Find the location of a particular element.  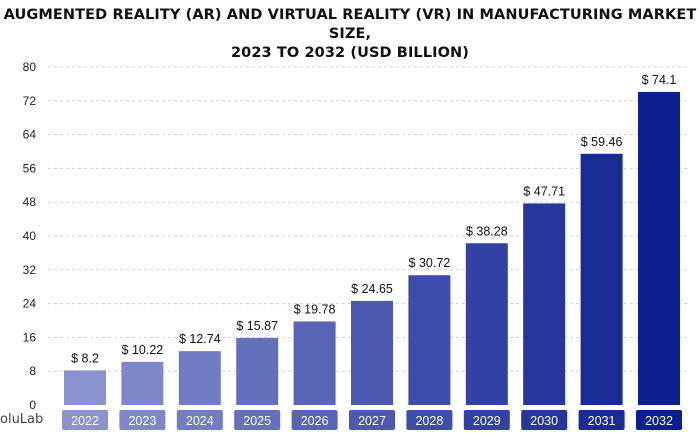

y-tick-label: 24 is located at coordinates (30, 304).